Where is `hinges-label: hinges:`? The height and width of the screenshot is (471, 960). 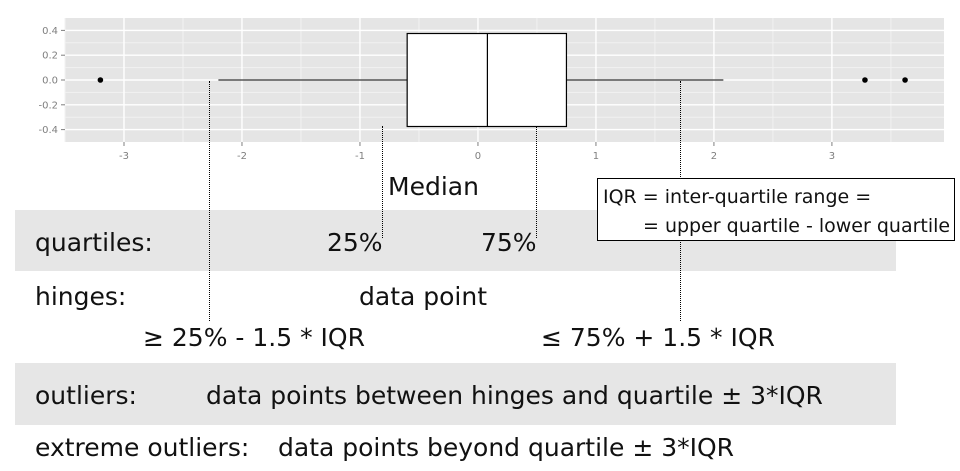 hinges-label: hinges: is located at coordinates (81, 296).